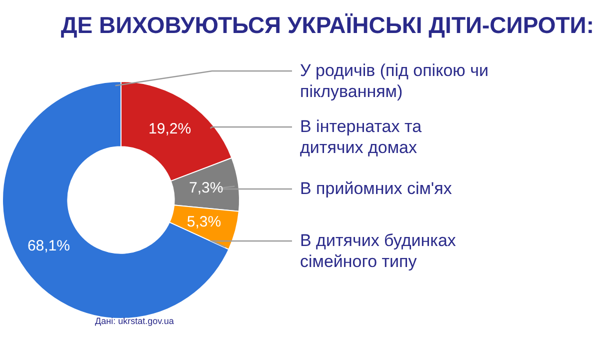 The height and width of the screenshot is (341, 600). Describe the element at coordinates (48, 246) in the screenshot. I see `data-label: 68,1%` at that location.